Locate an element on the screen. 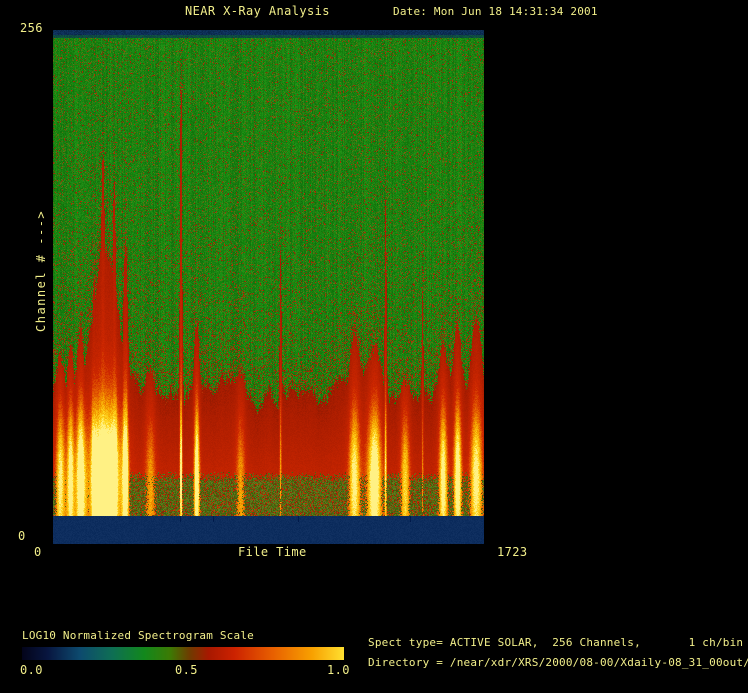 The width and height of the screenshot is (748, 693). x-axis-min-label: 0 is located at coordinates (38, 552).